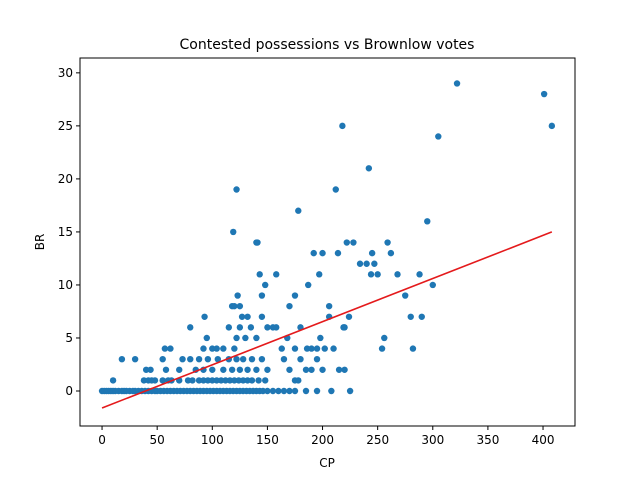 The image size is (640, 480). What do you see at coordinates (327, 463) in the screenshot?
I see `x-axis-label: CP` at bounding box center [327, 463].